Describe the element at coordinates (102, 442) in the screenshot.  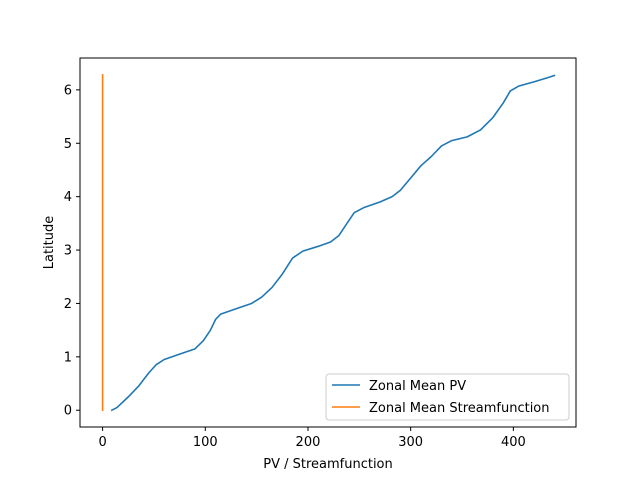
I see `x-tick-label: 0` at that location.